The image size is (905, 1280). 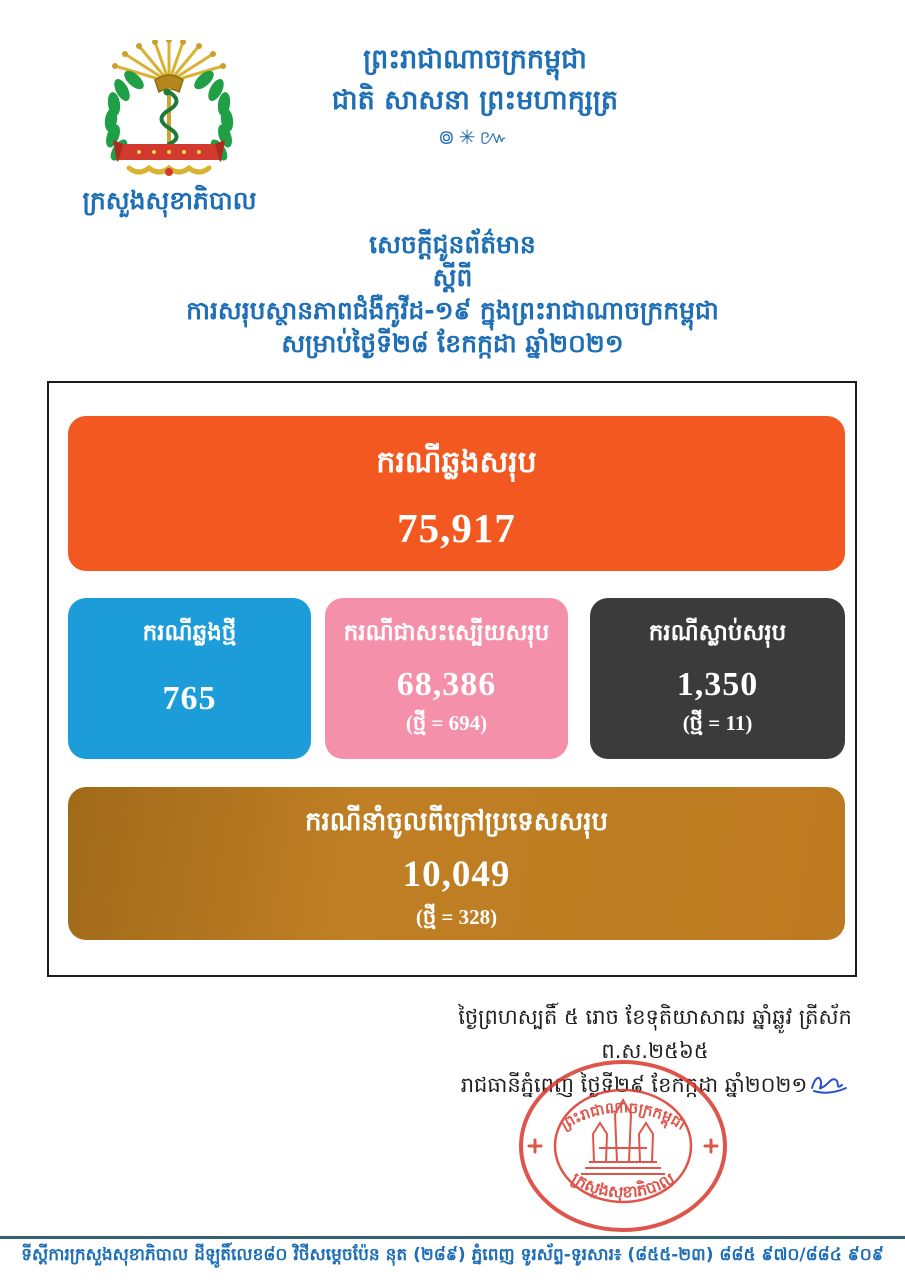 I want to click on recovered-label: ករណីជាសះស្បើយសរុប, so click(x=446, y=633).